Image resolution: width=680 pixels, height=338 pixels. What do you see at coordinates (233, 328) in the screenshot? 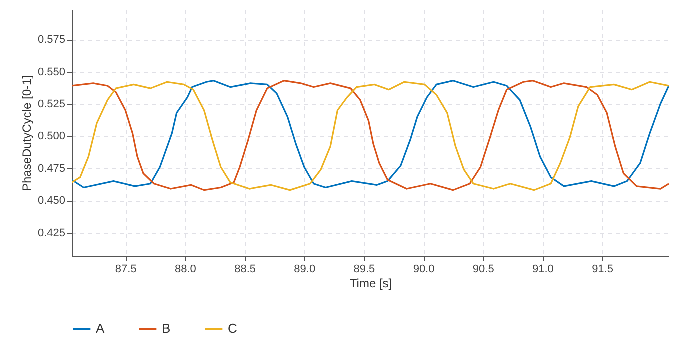
I see `legend-label: C` at bounding box center [233, 328].